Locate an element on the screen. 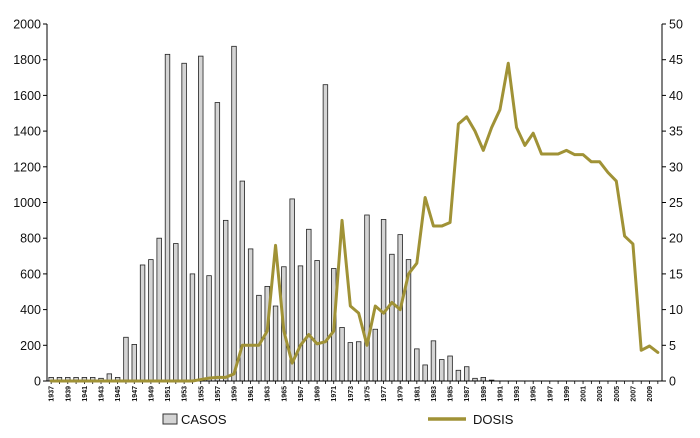  bar-casos-1956 is located at coordinates (209, 328).